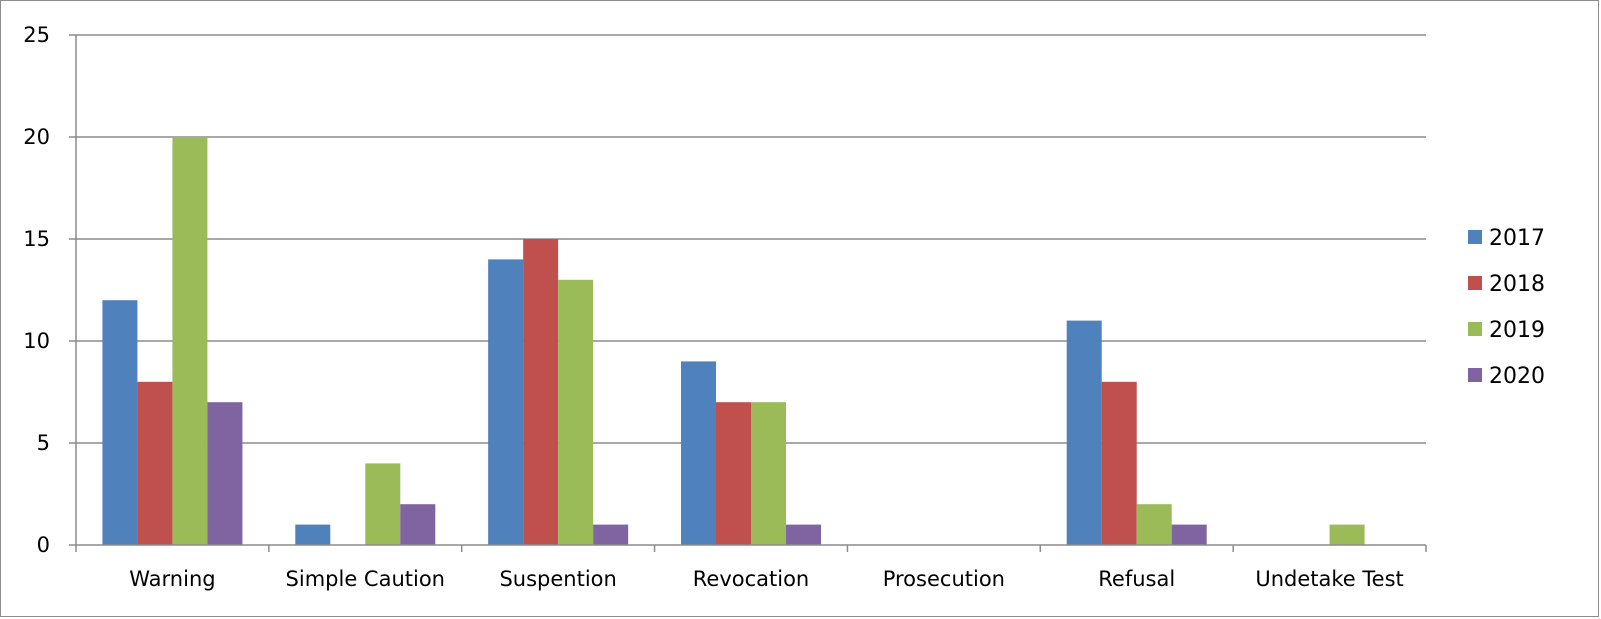 This screenshot has height=619, width=1601. I want to click on legend-label-2017: 2017, so click(1517, 238).